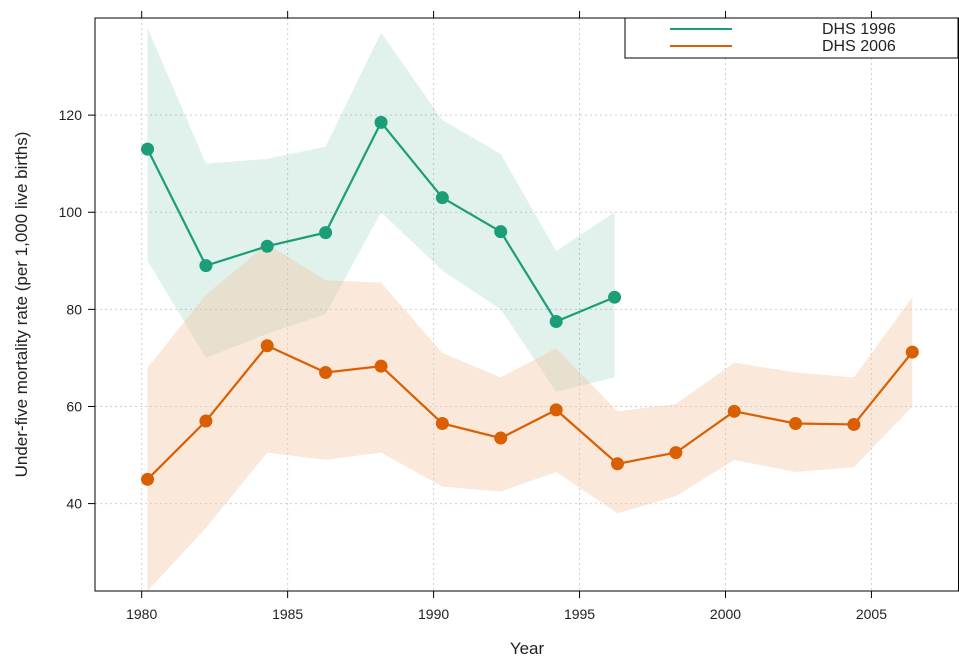 The height and width of the screenshot is (659, 959). Describe the element at coordinates (433, 614) in the screenshot. I see `x-tick-label-2: 1990` at that location.